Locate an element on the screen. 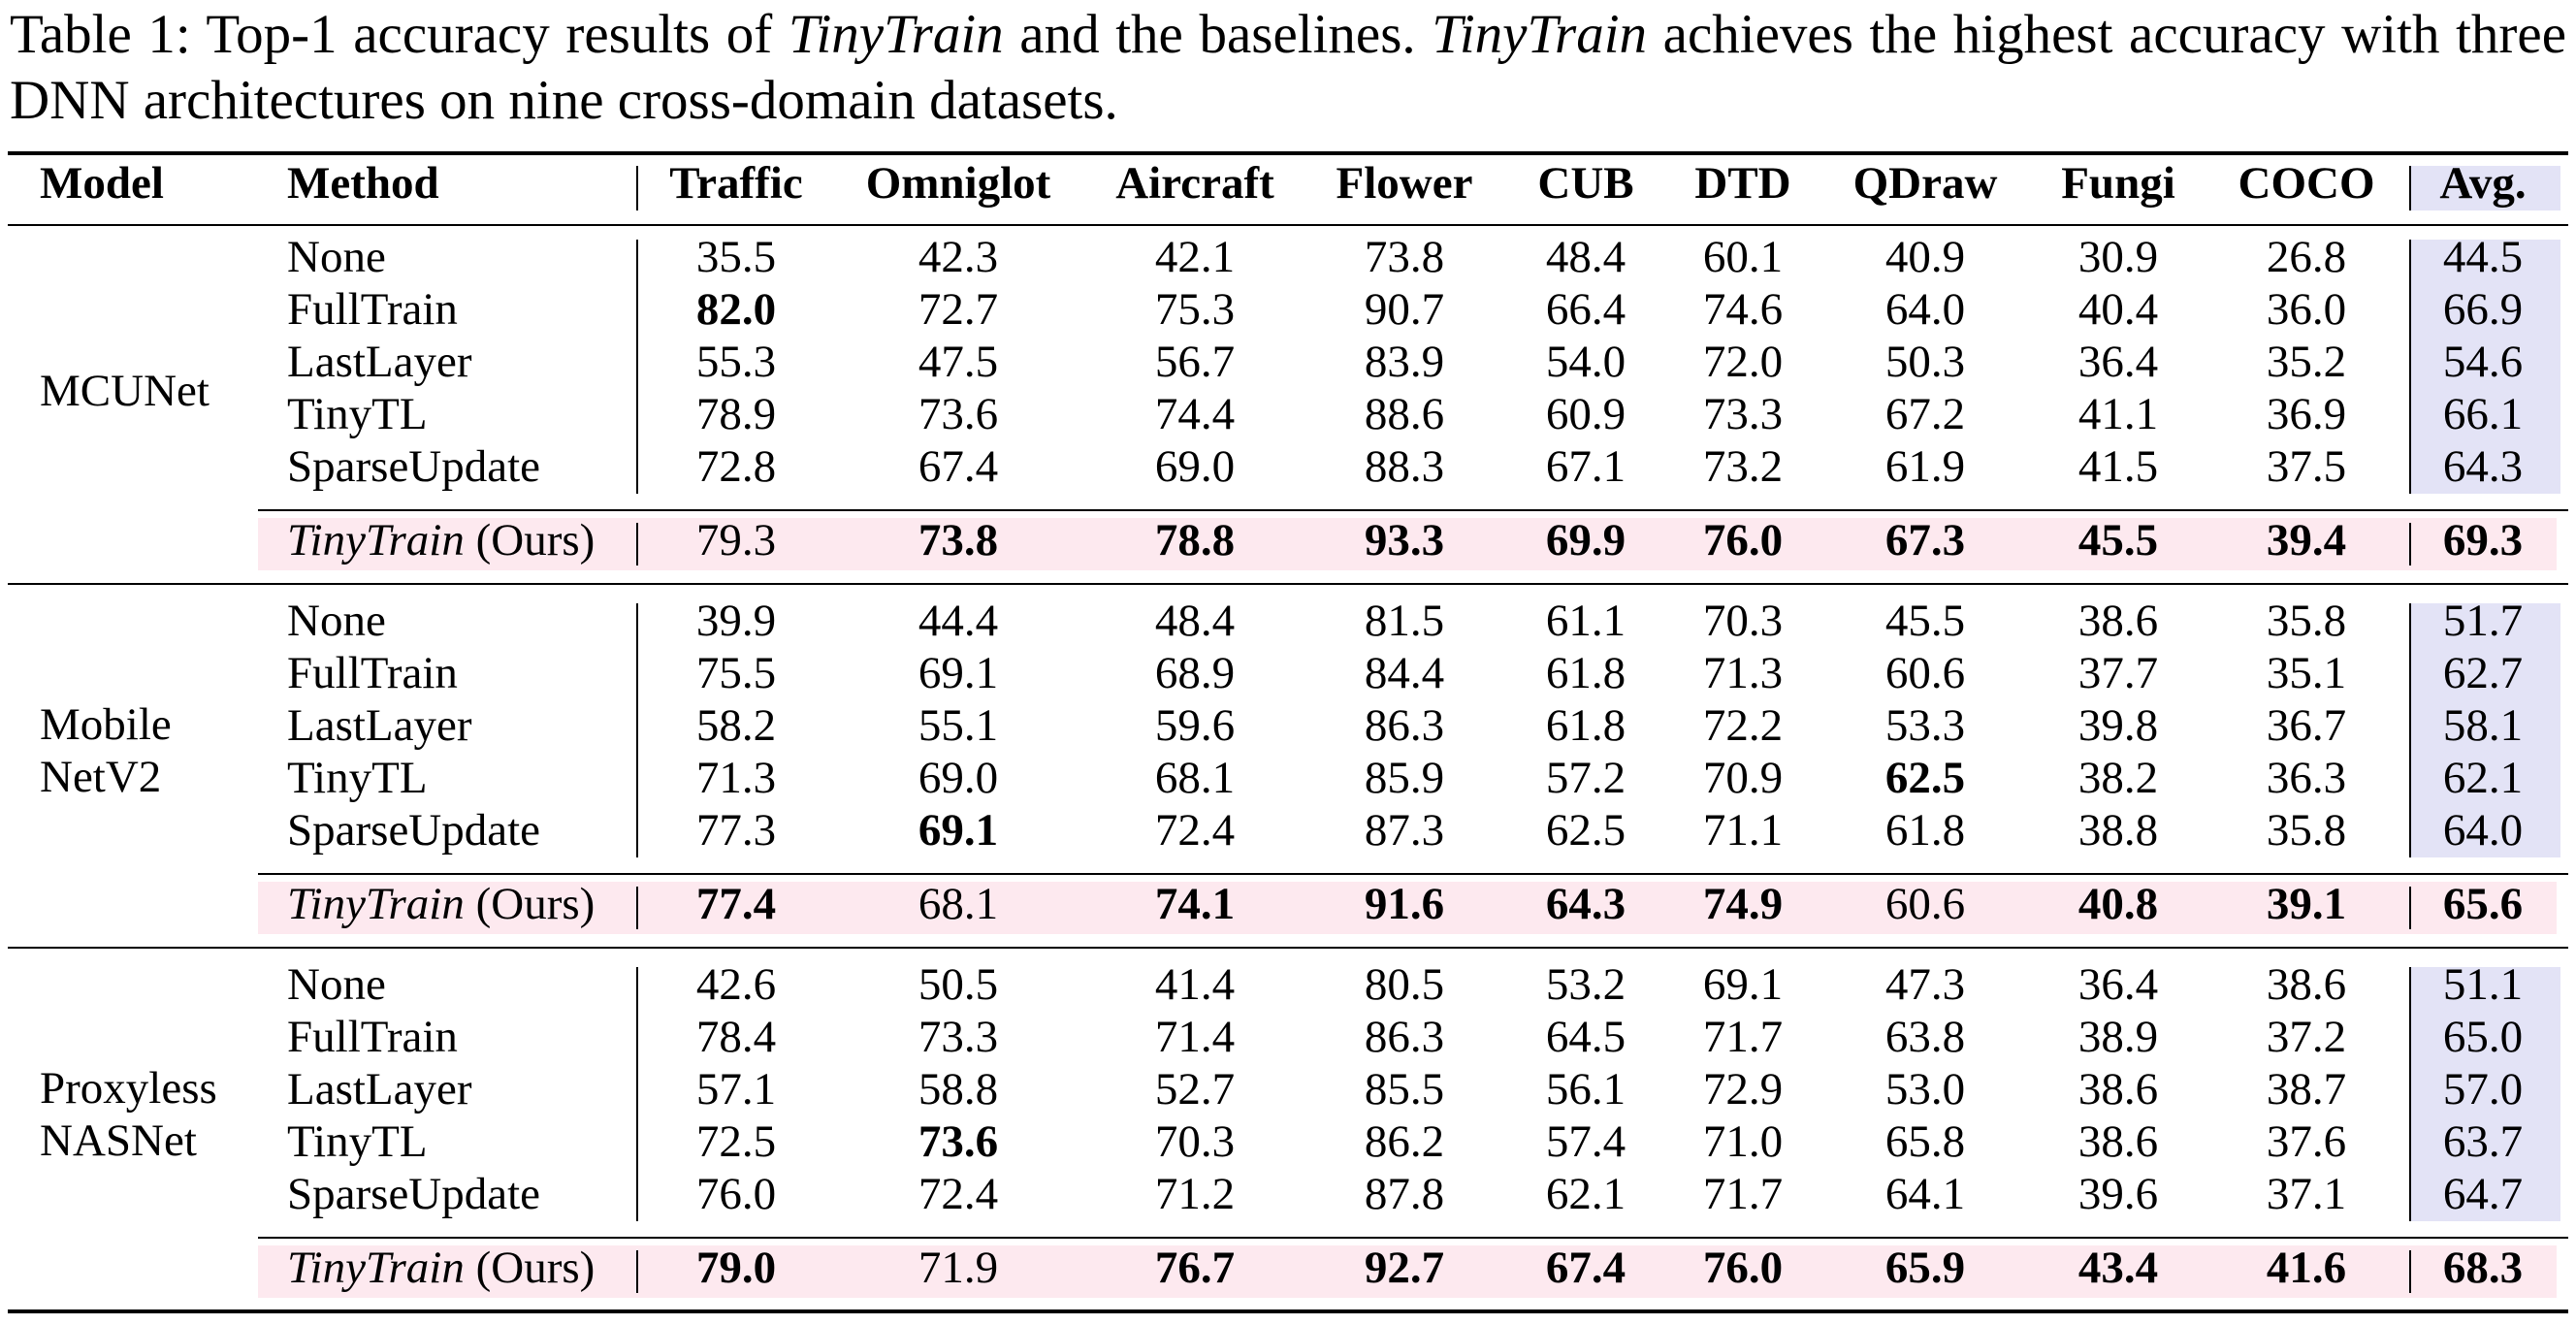 The height and width of the screenshot is (1325, 2576). cell: 65.8 is located at coordinates (1925, 1142).